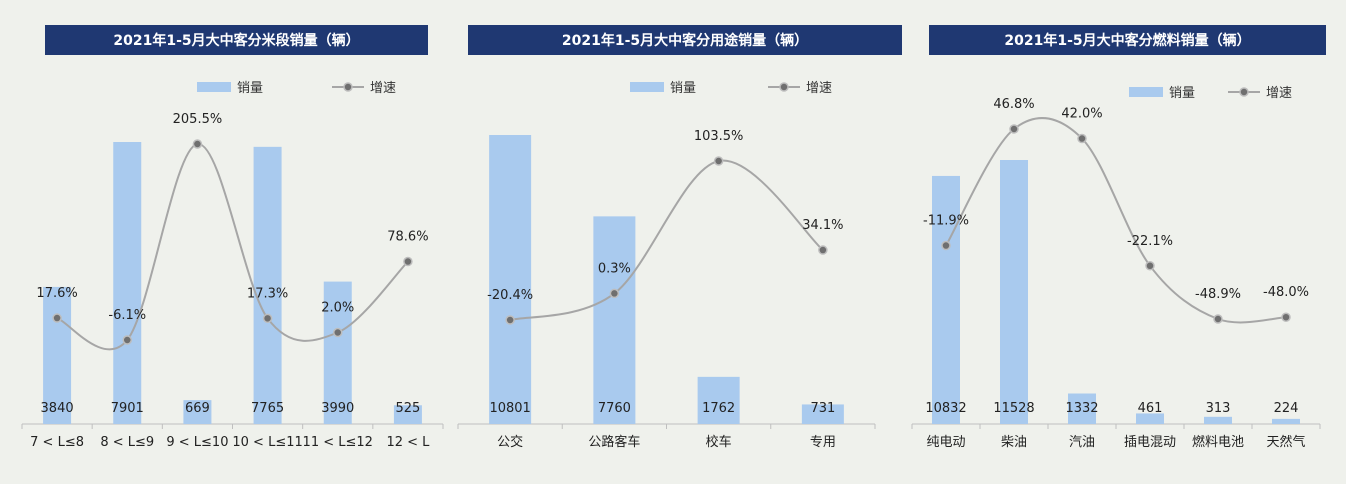 This screenshot has height=484, width=1346. I want to click on x-tick-label: 11 < L≤12, so click(338, 442).